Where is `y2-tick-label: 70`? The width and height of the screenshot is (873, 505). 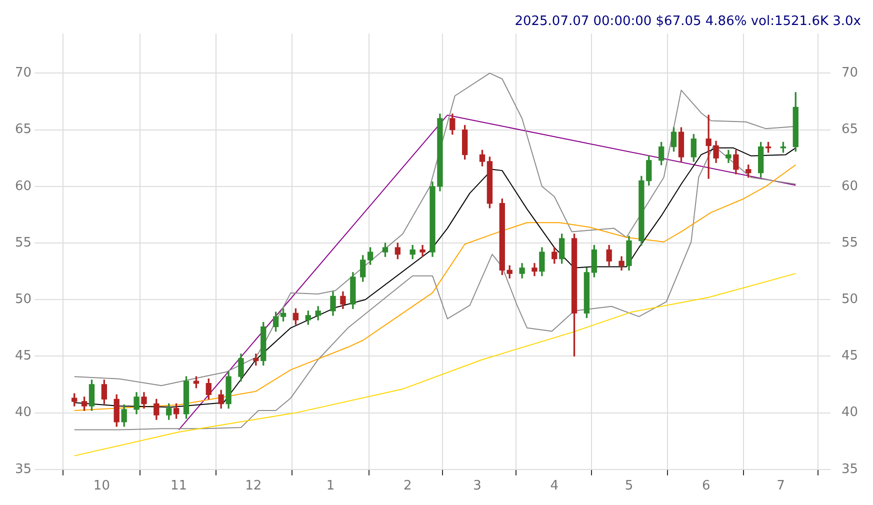 y2-tick-label: 70 is located at coordinates (849, 73).